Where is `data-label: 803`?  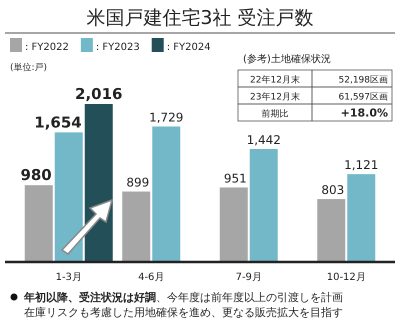
data-label: 803 is located at coordinates (332, 190).